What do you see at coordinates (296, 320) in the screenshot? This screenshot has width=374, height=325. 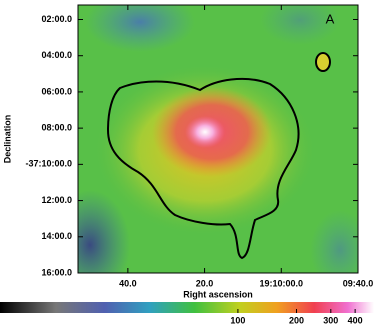 I see `colorbar-tick-label: 200` at bounding box center [296, 320].